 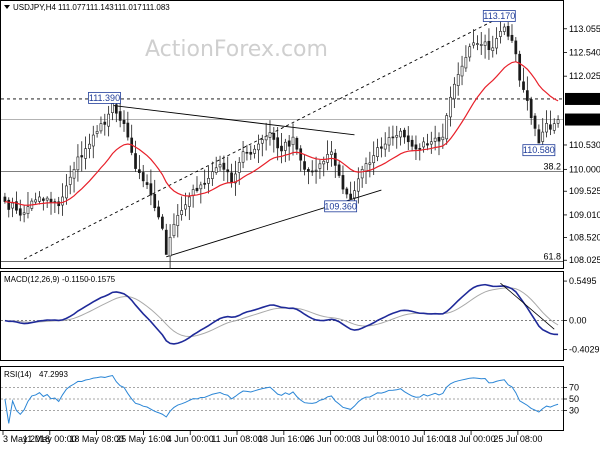 I want to click on time-tick-label: 10 Jul 16:00, so click(x=424, y=439).